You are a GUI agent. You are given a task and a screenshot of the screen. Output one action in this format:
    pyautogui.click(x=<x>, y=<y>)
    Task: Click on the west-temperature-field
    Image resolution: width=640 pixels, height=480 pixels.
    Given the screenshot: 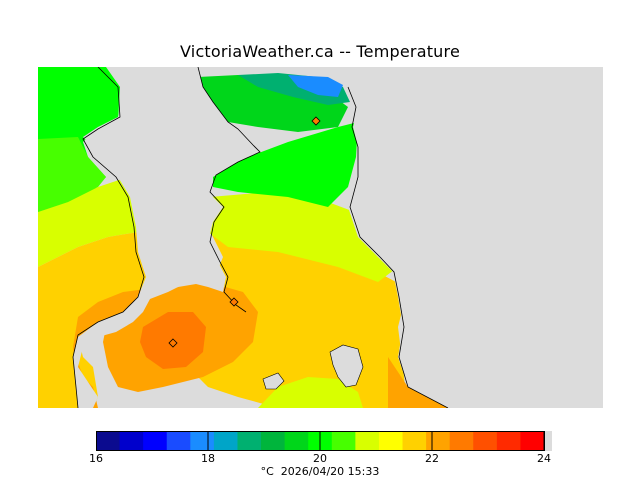 What is the action you would take?
    pyautogui.click(x=95, y=237)
    